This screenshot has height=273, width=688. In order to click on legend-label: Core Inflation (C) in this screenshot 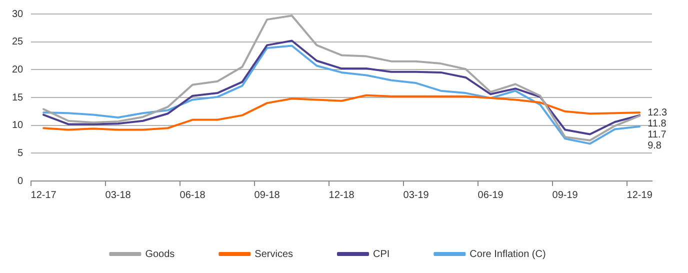, I will do `click(508, 254)`.